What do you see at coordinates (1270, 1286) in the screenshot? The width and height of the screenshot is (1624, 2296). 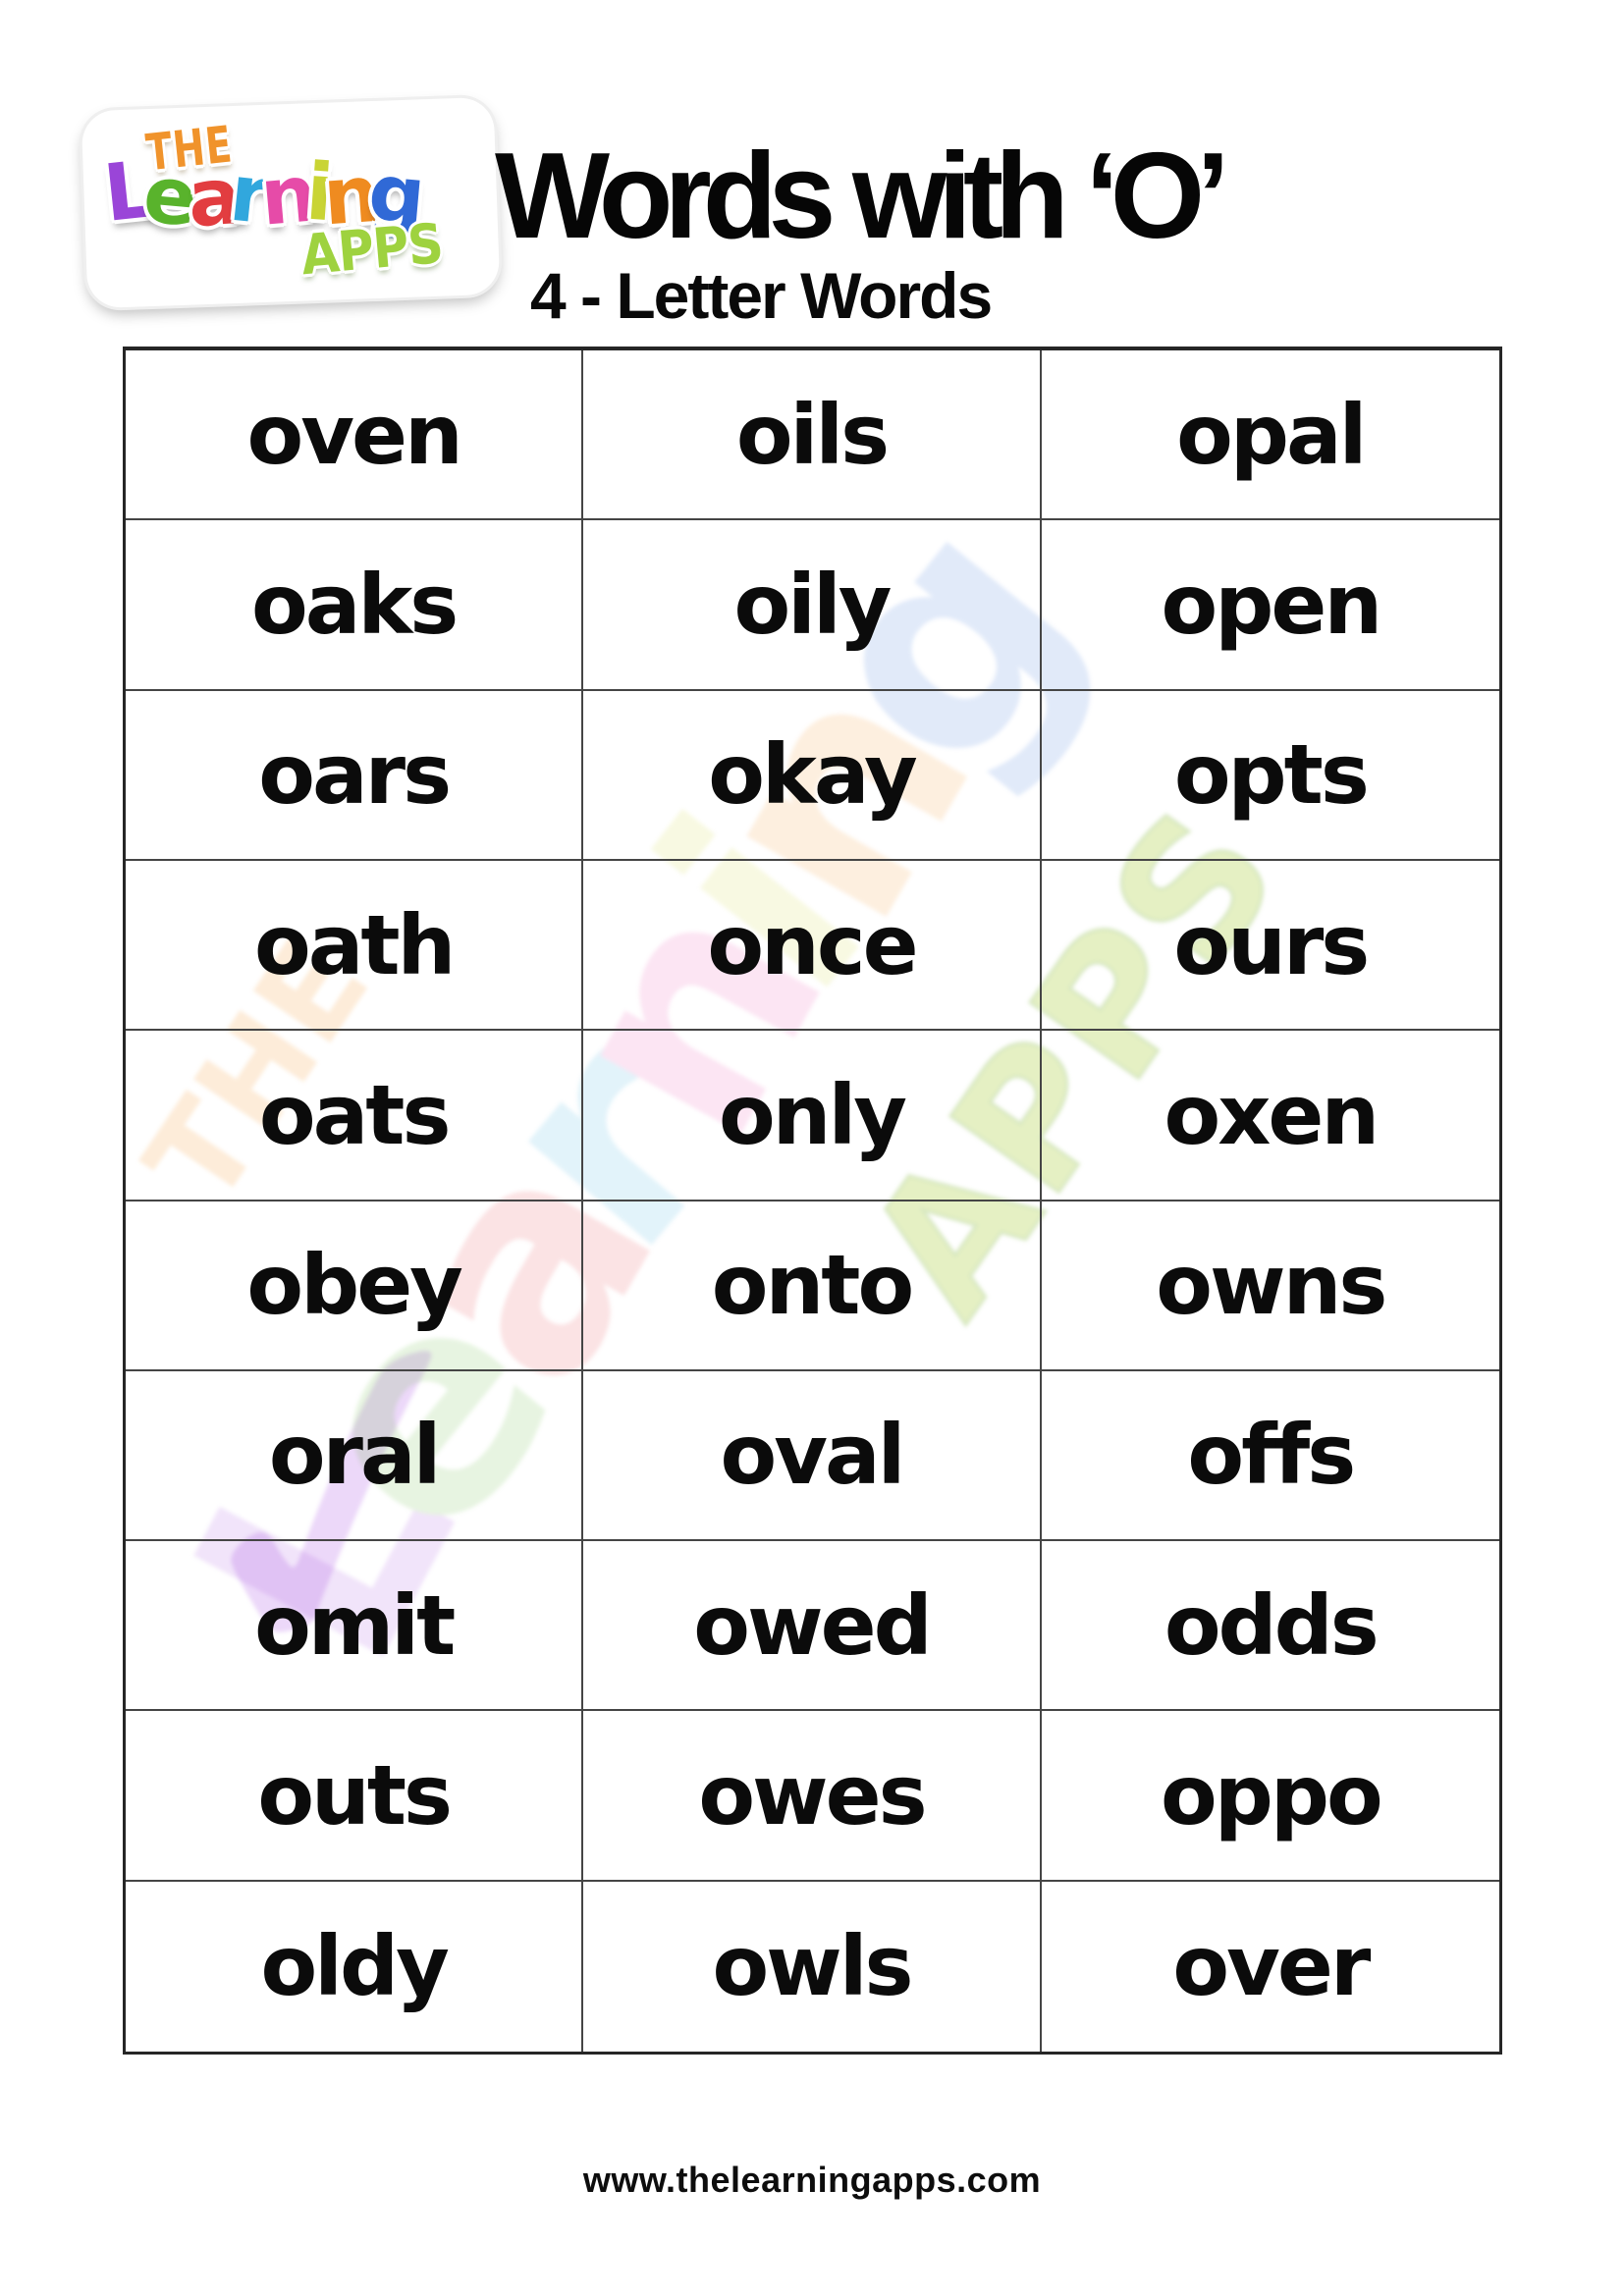 I see `word-cell: owns` at bounding box center [1270, 1286].